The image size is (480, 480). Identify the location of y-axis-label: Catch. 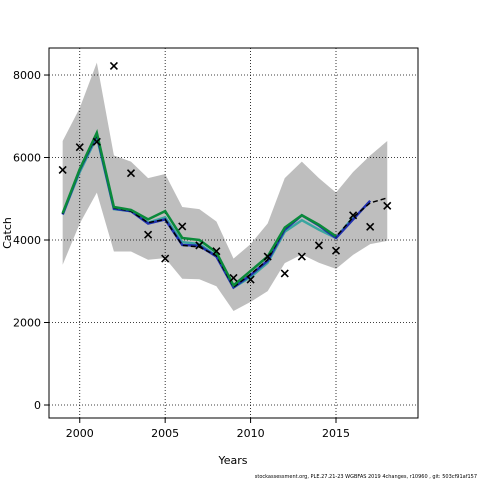
(7, 233).